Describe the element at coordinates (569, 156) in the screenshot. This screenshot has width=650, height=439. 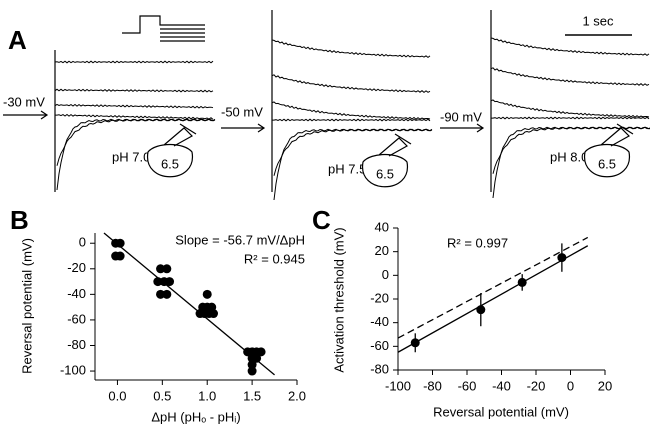
I see `ph-label: pH 8.0` at that location.